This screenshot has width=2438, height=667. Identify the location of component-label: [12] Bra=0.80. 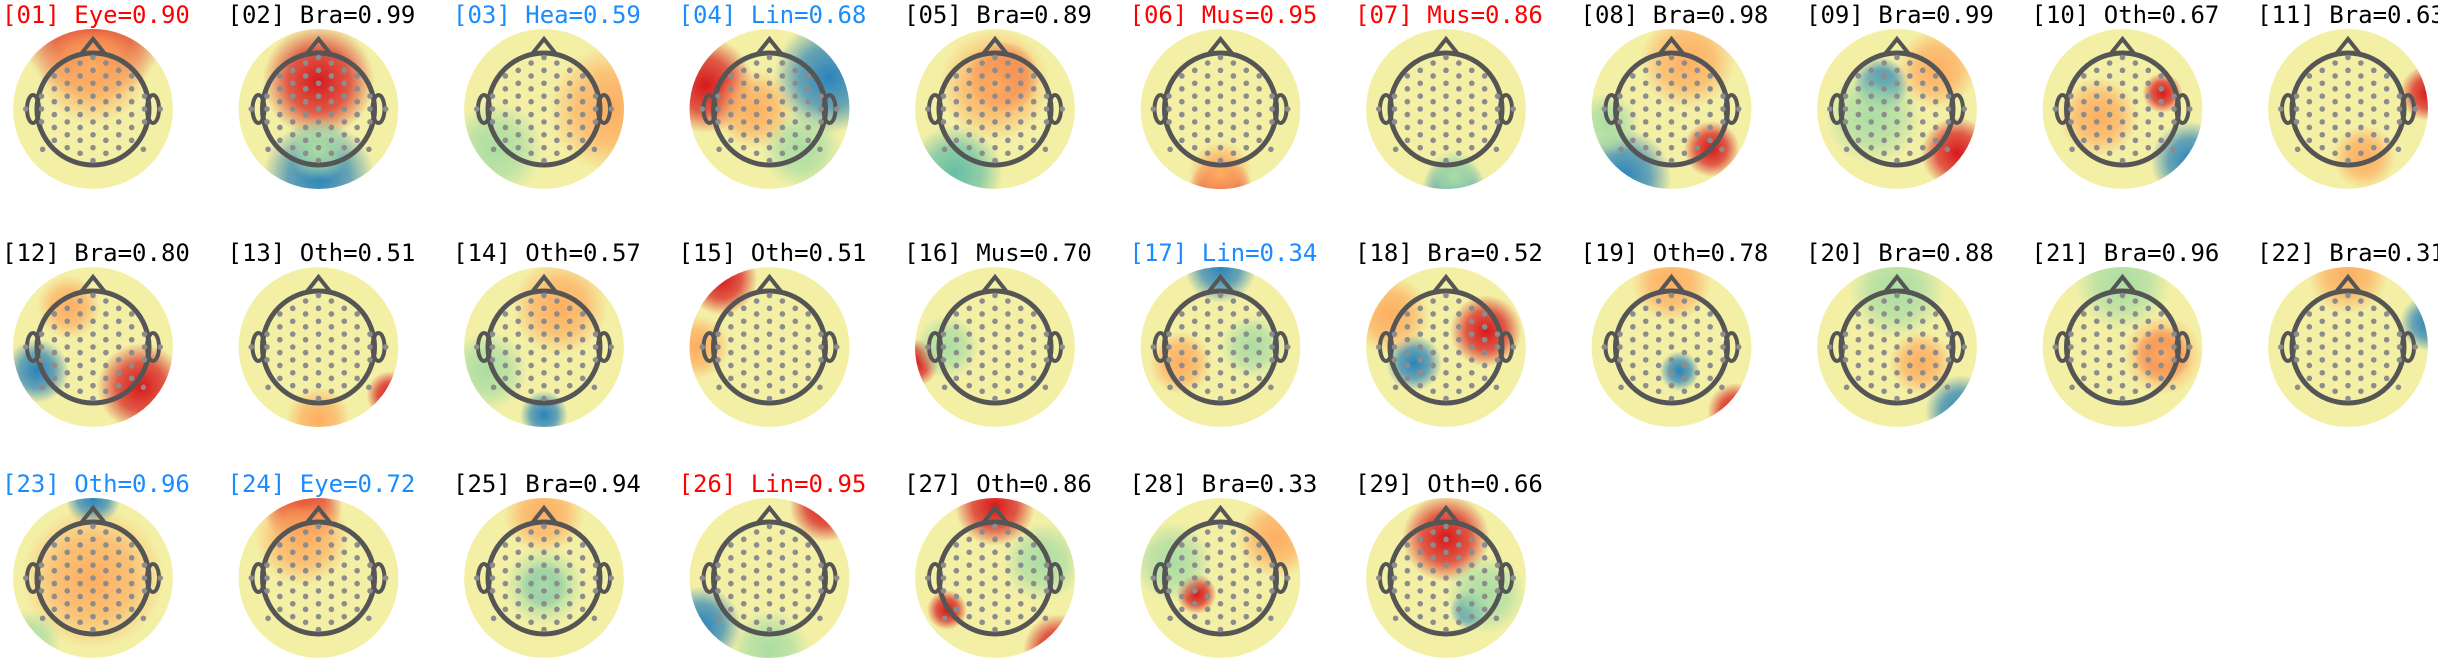
(96, 253).